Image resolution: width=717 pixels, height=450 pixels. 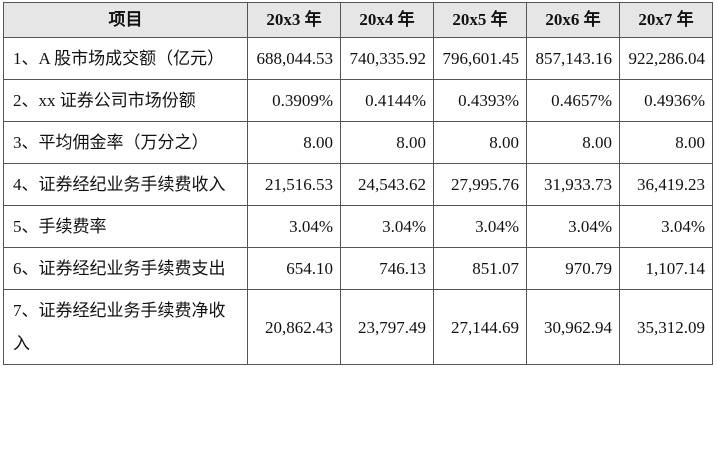 What do you see at coordinates (294, 184) in the screenshot?
I see `value-cell: 21,516.53` at bounding box center [294, 184].